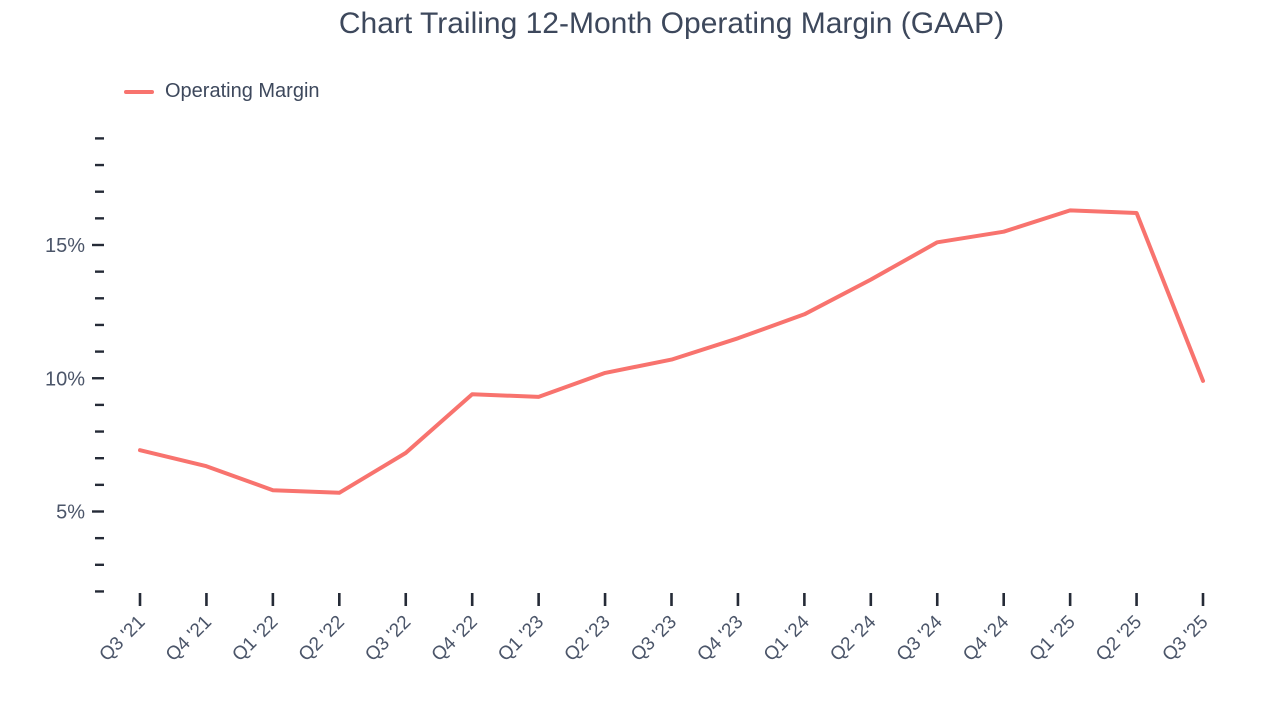 The width and height of the screenshot is (1280, 720). What do you see at coordinates (588, 639) in the screenshot?
I see `x-axis-tick-label: Q2 '23` at bounding box center [588, 639].